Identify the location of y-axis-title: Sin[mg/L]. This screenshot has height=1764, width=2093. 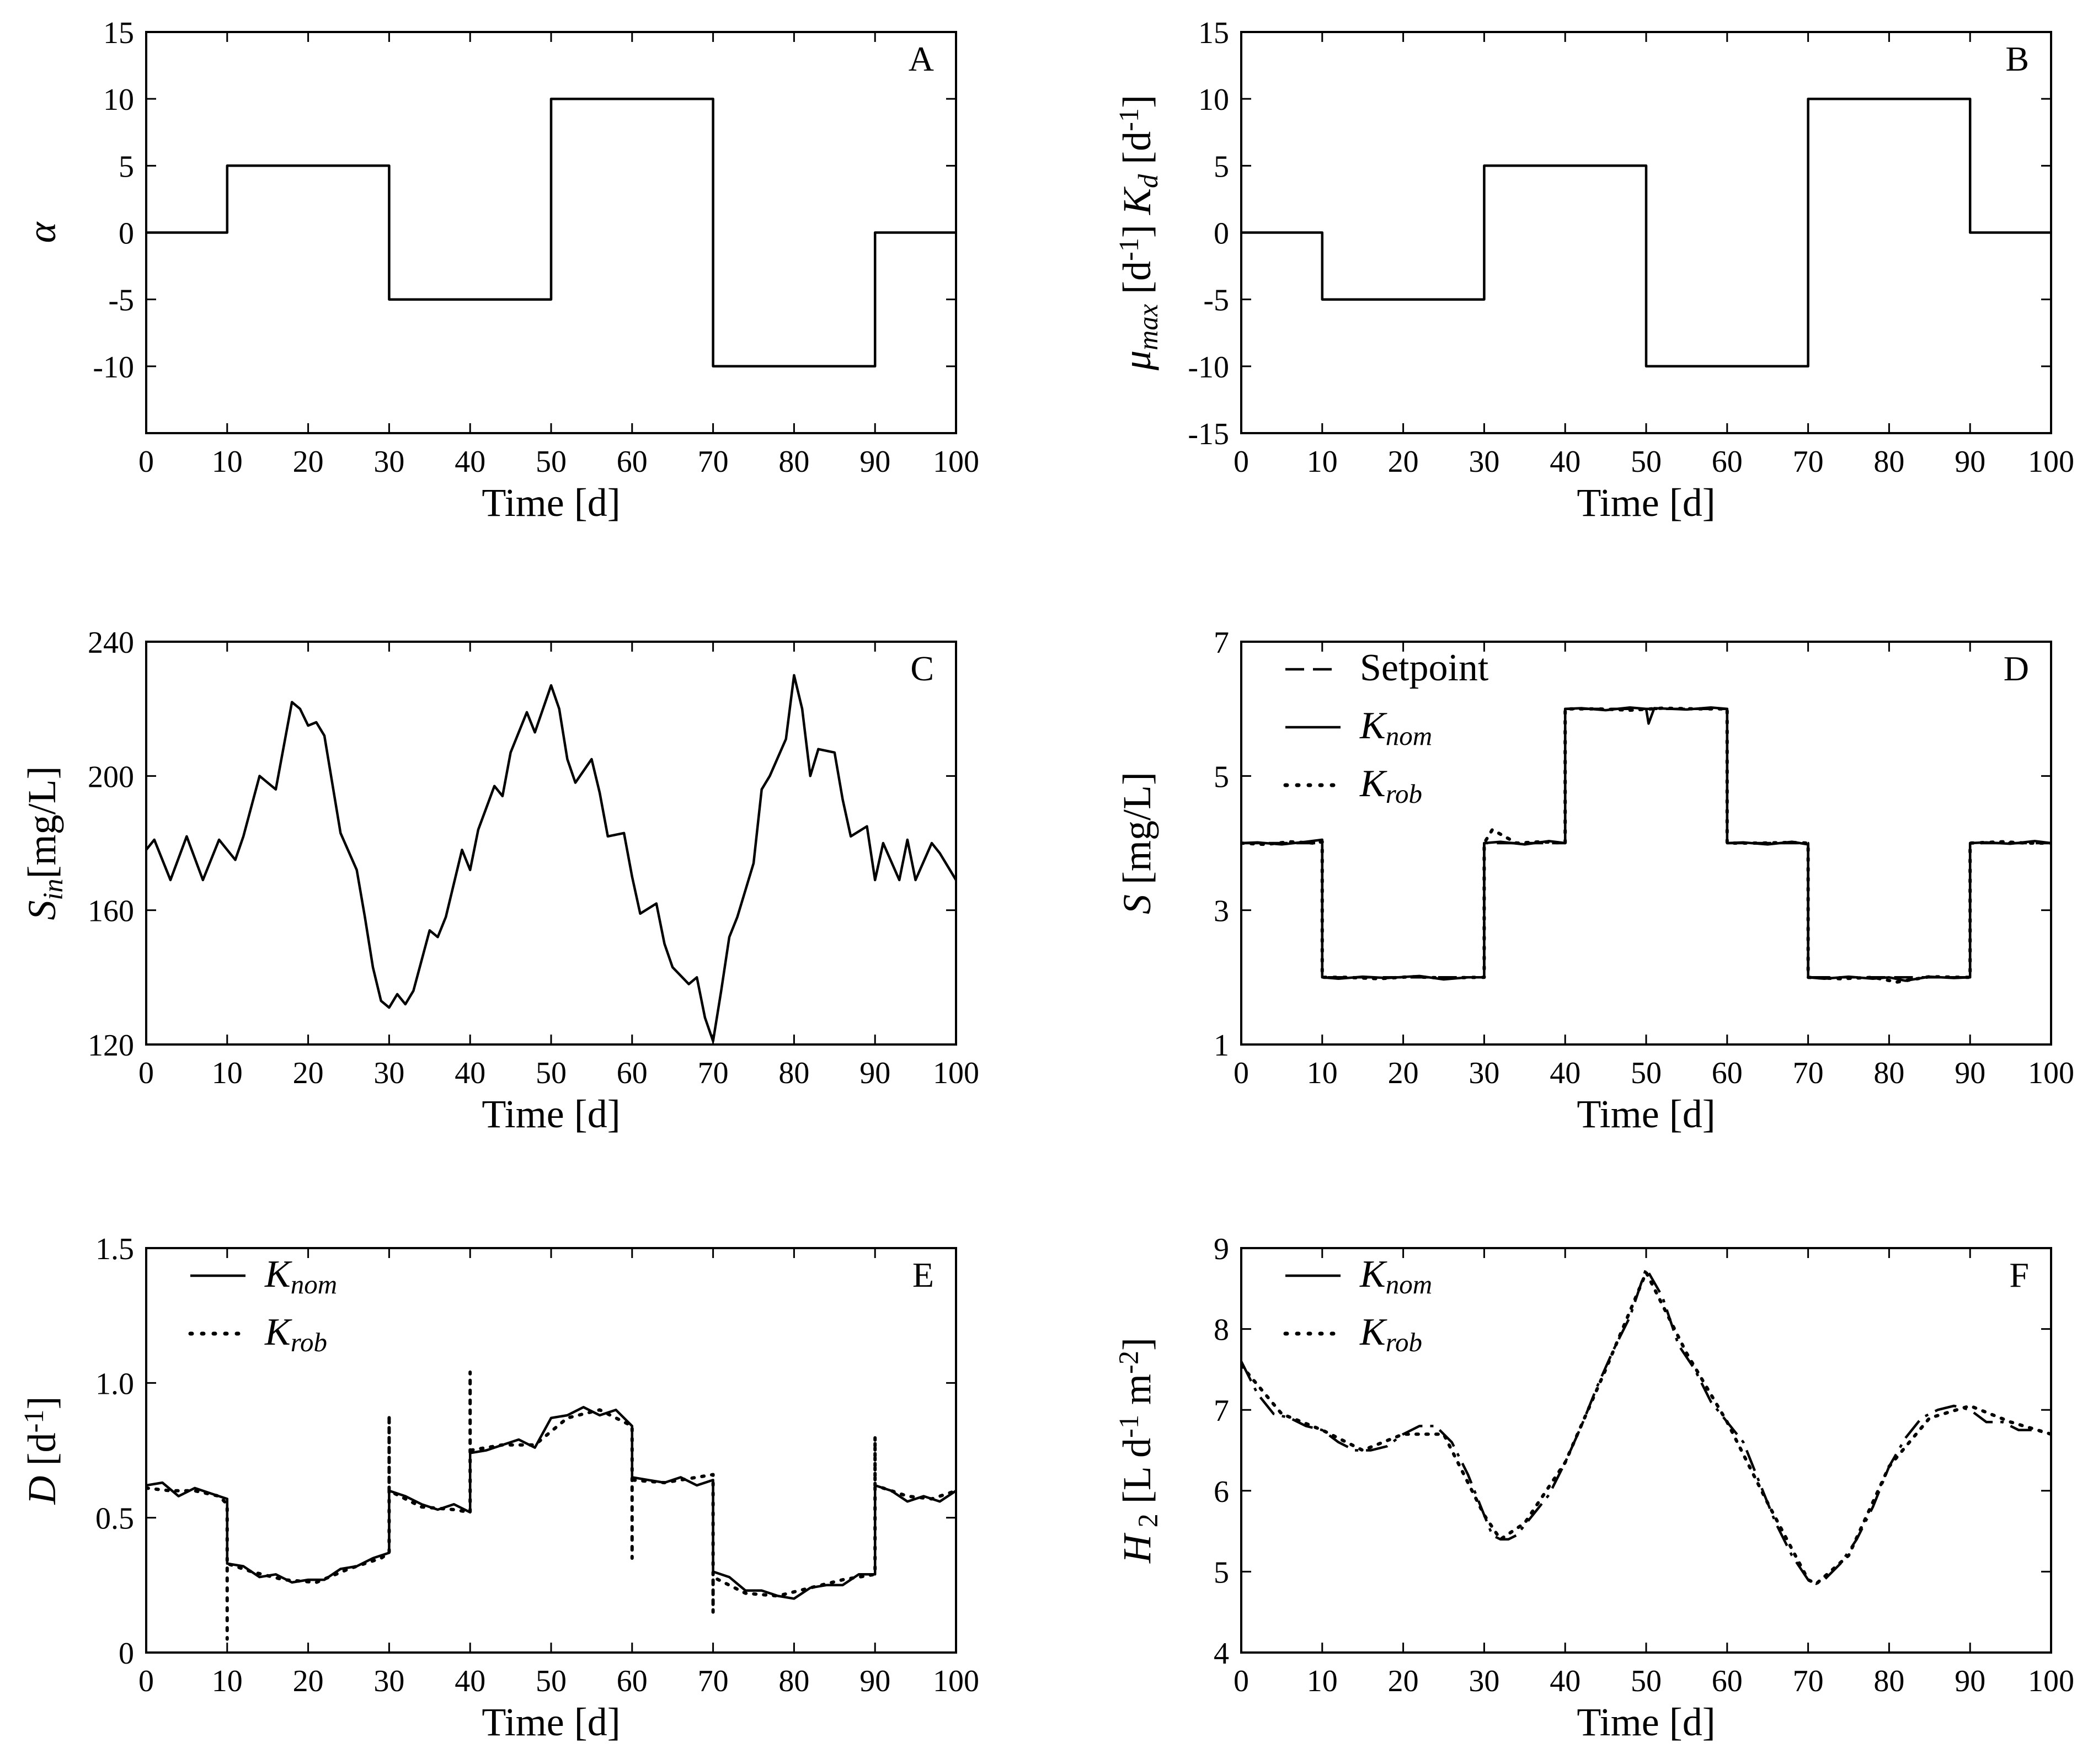
(44, 843).